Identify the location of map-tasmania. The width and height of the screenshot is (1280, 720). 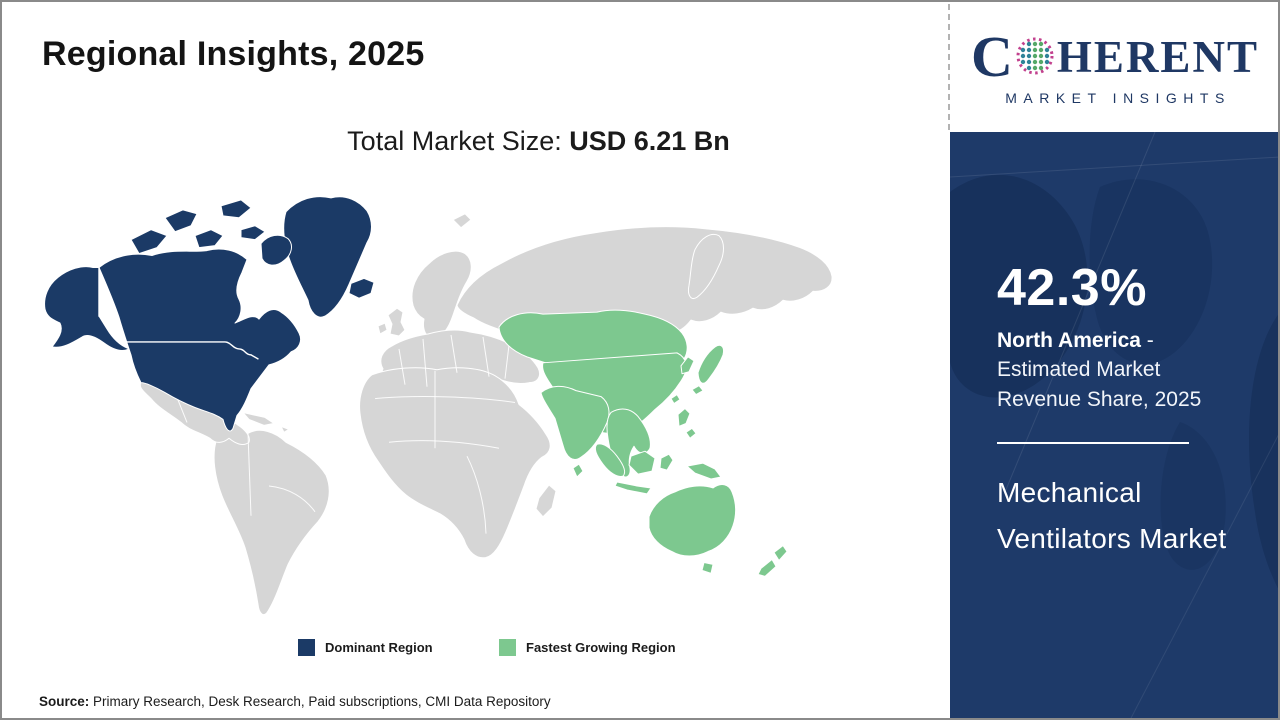
(707, 567).